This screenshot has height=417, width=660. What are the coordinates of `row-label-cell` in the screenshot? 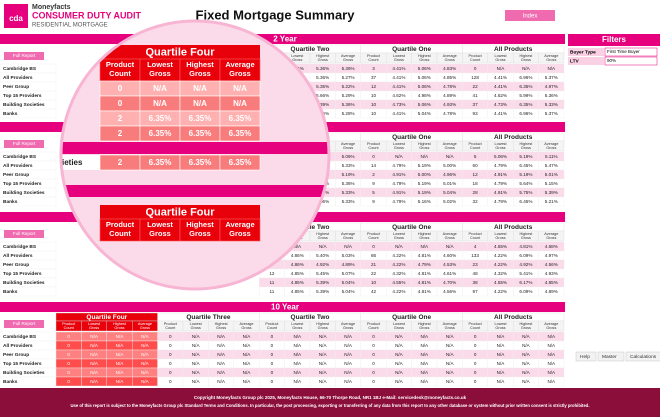 It's located at (28, 291).